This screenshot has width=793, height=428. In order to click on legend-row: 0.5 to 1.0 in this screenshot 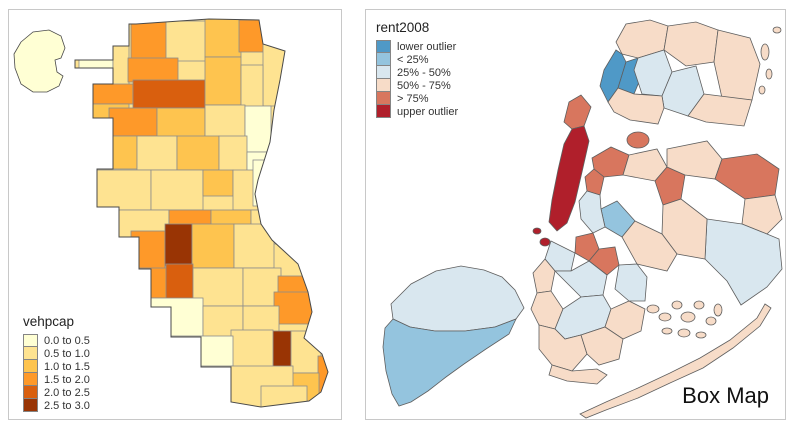, I will do `click(56, 353)`.